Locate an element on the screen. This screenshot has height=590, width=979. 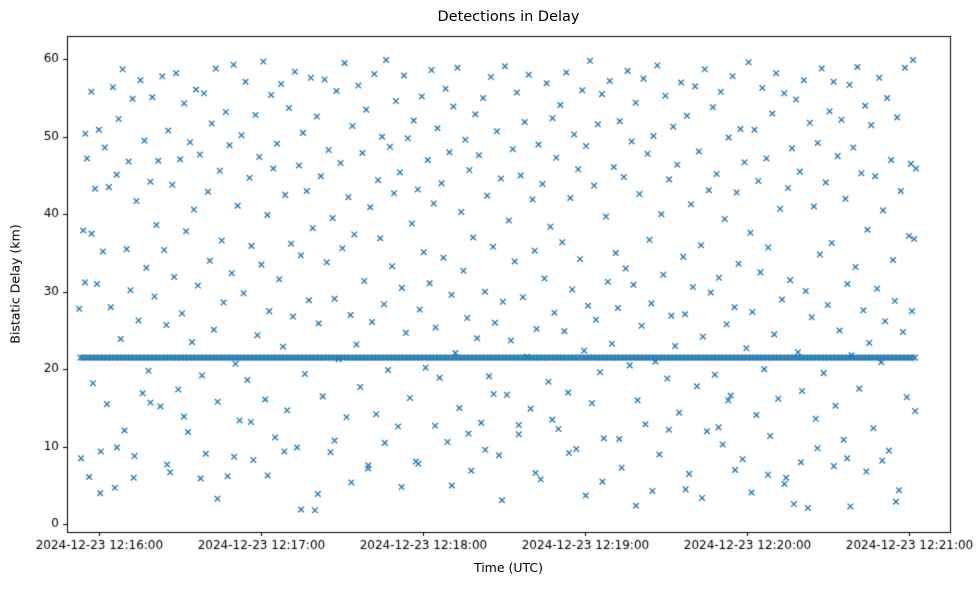
chart-title: Detections in Delay is located at coordinates (508, 17).